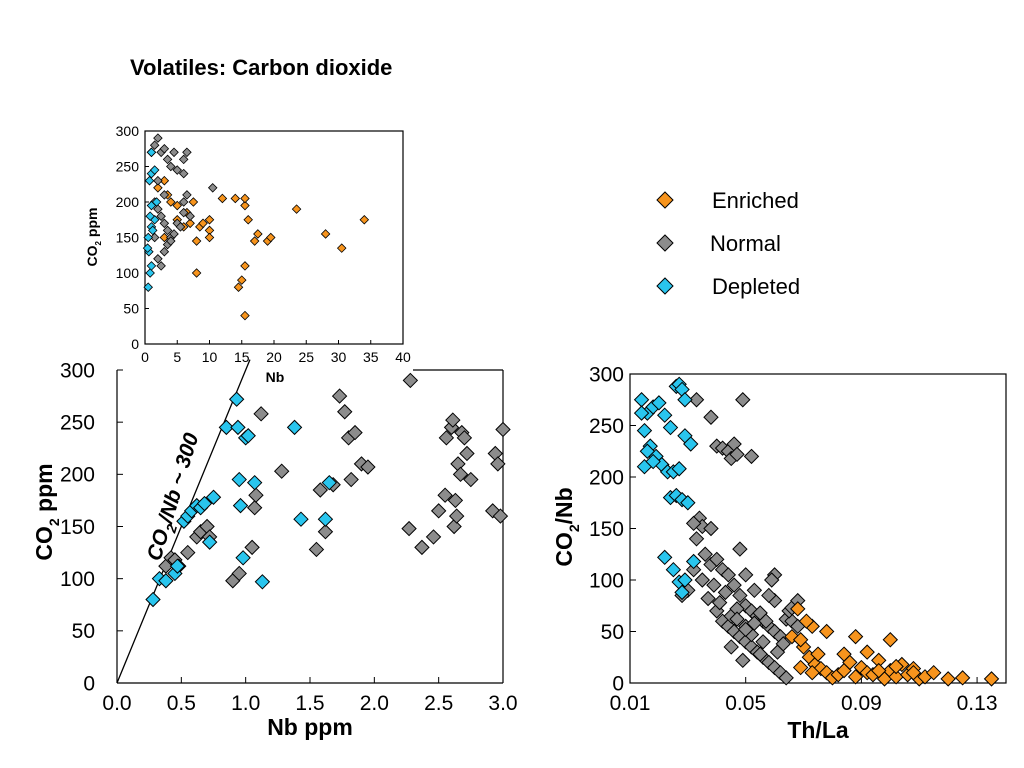 This screenshot has height=768, width=1024. Describe the element at coordinates (574, 528) in the screenshot. I see `right-y-axis-label-sub: 2` at that location.